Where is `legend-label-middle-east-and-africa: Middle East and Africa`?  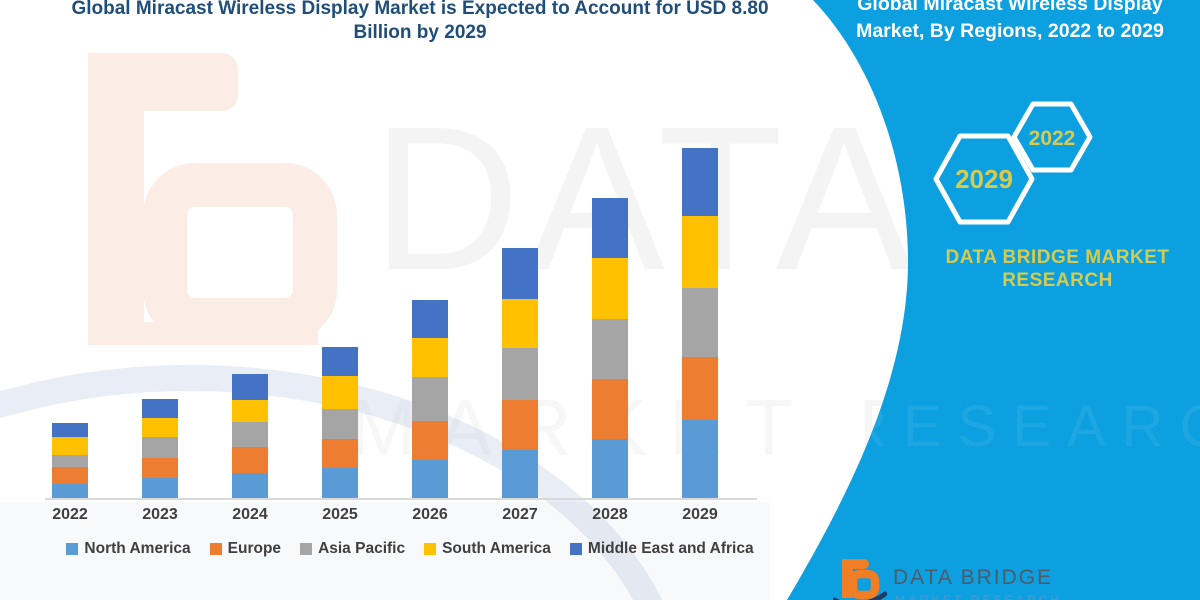 legend-label-middle-east-and-africa: Middle East and Africa is located at coordinates (670, 548).